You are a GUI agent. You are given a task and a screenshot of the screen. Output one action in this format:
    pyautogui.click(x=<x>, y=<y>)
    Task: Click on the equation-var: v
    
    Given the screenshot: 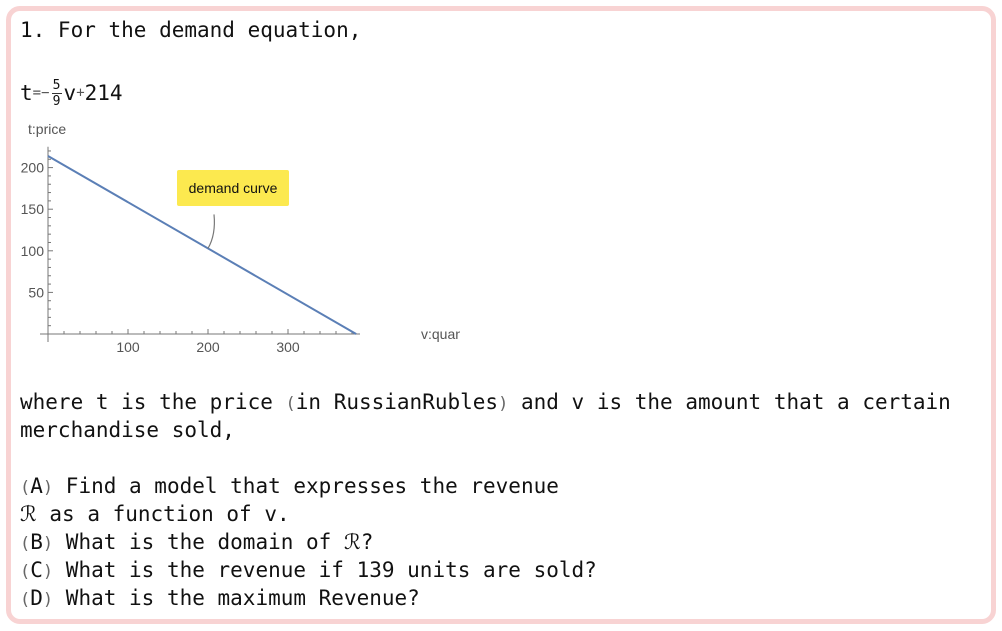 What is the action you would take?
    pyautogui.click(x=70, y=93)
    